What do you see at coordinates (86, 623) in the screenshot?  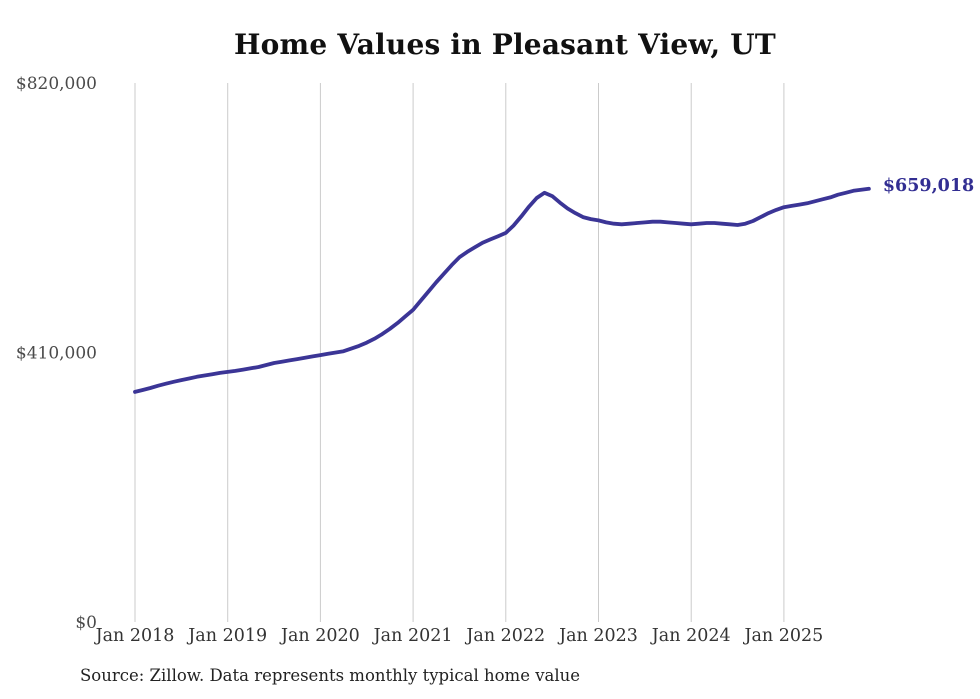 I see `y-tick-label: $0` at bounding box center [86, 623].